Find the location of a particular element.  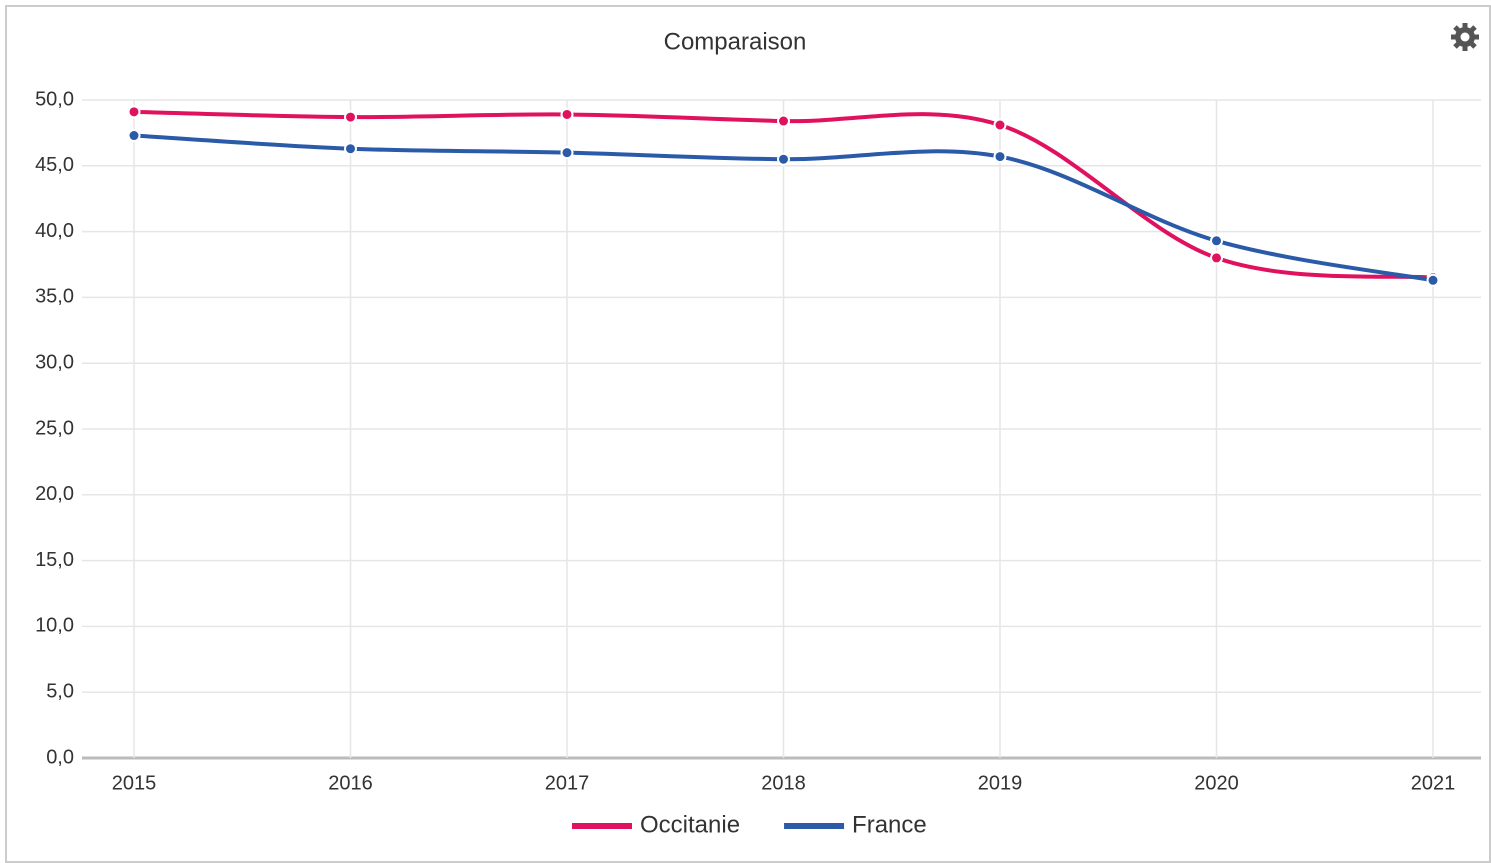

y-tick-label: 25,0 is located at coordinates (54, 428).